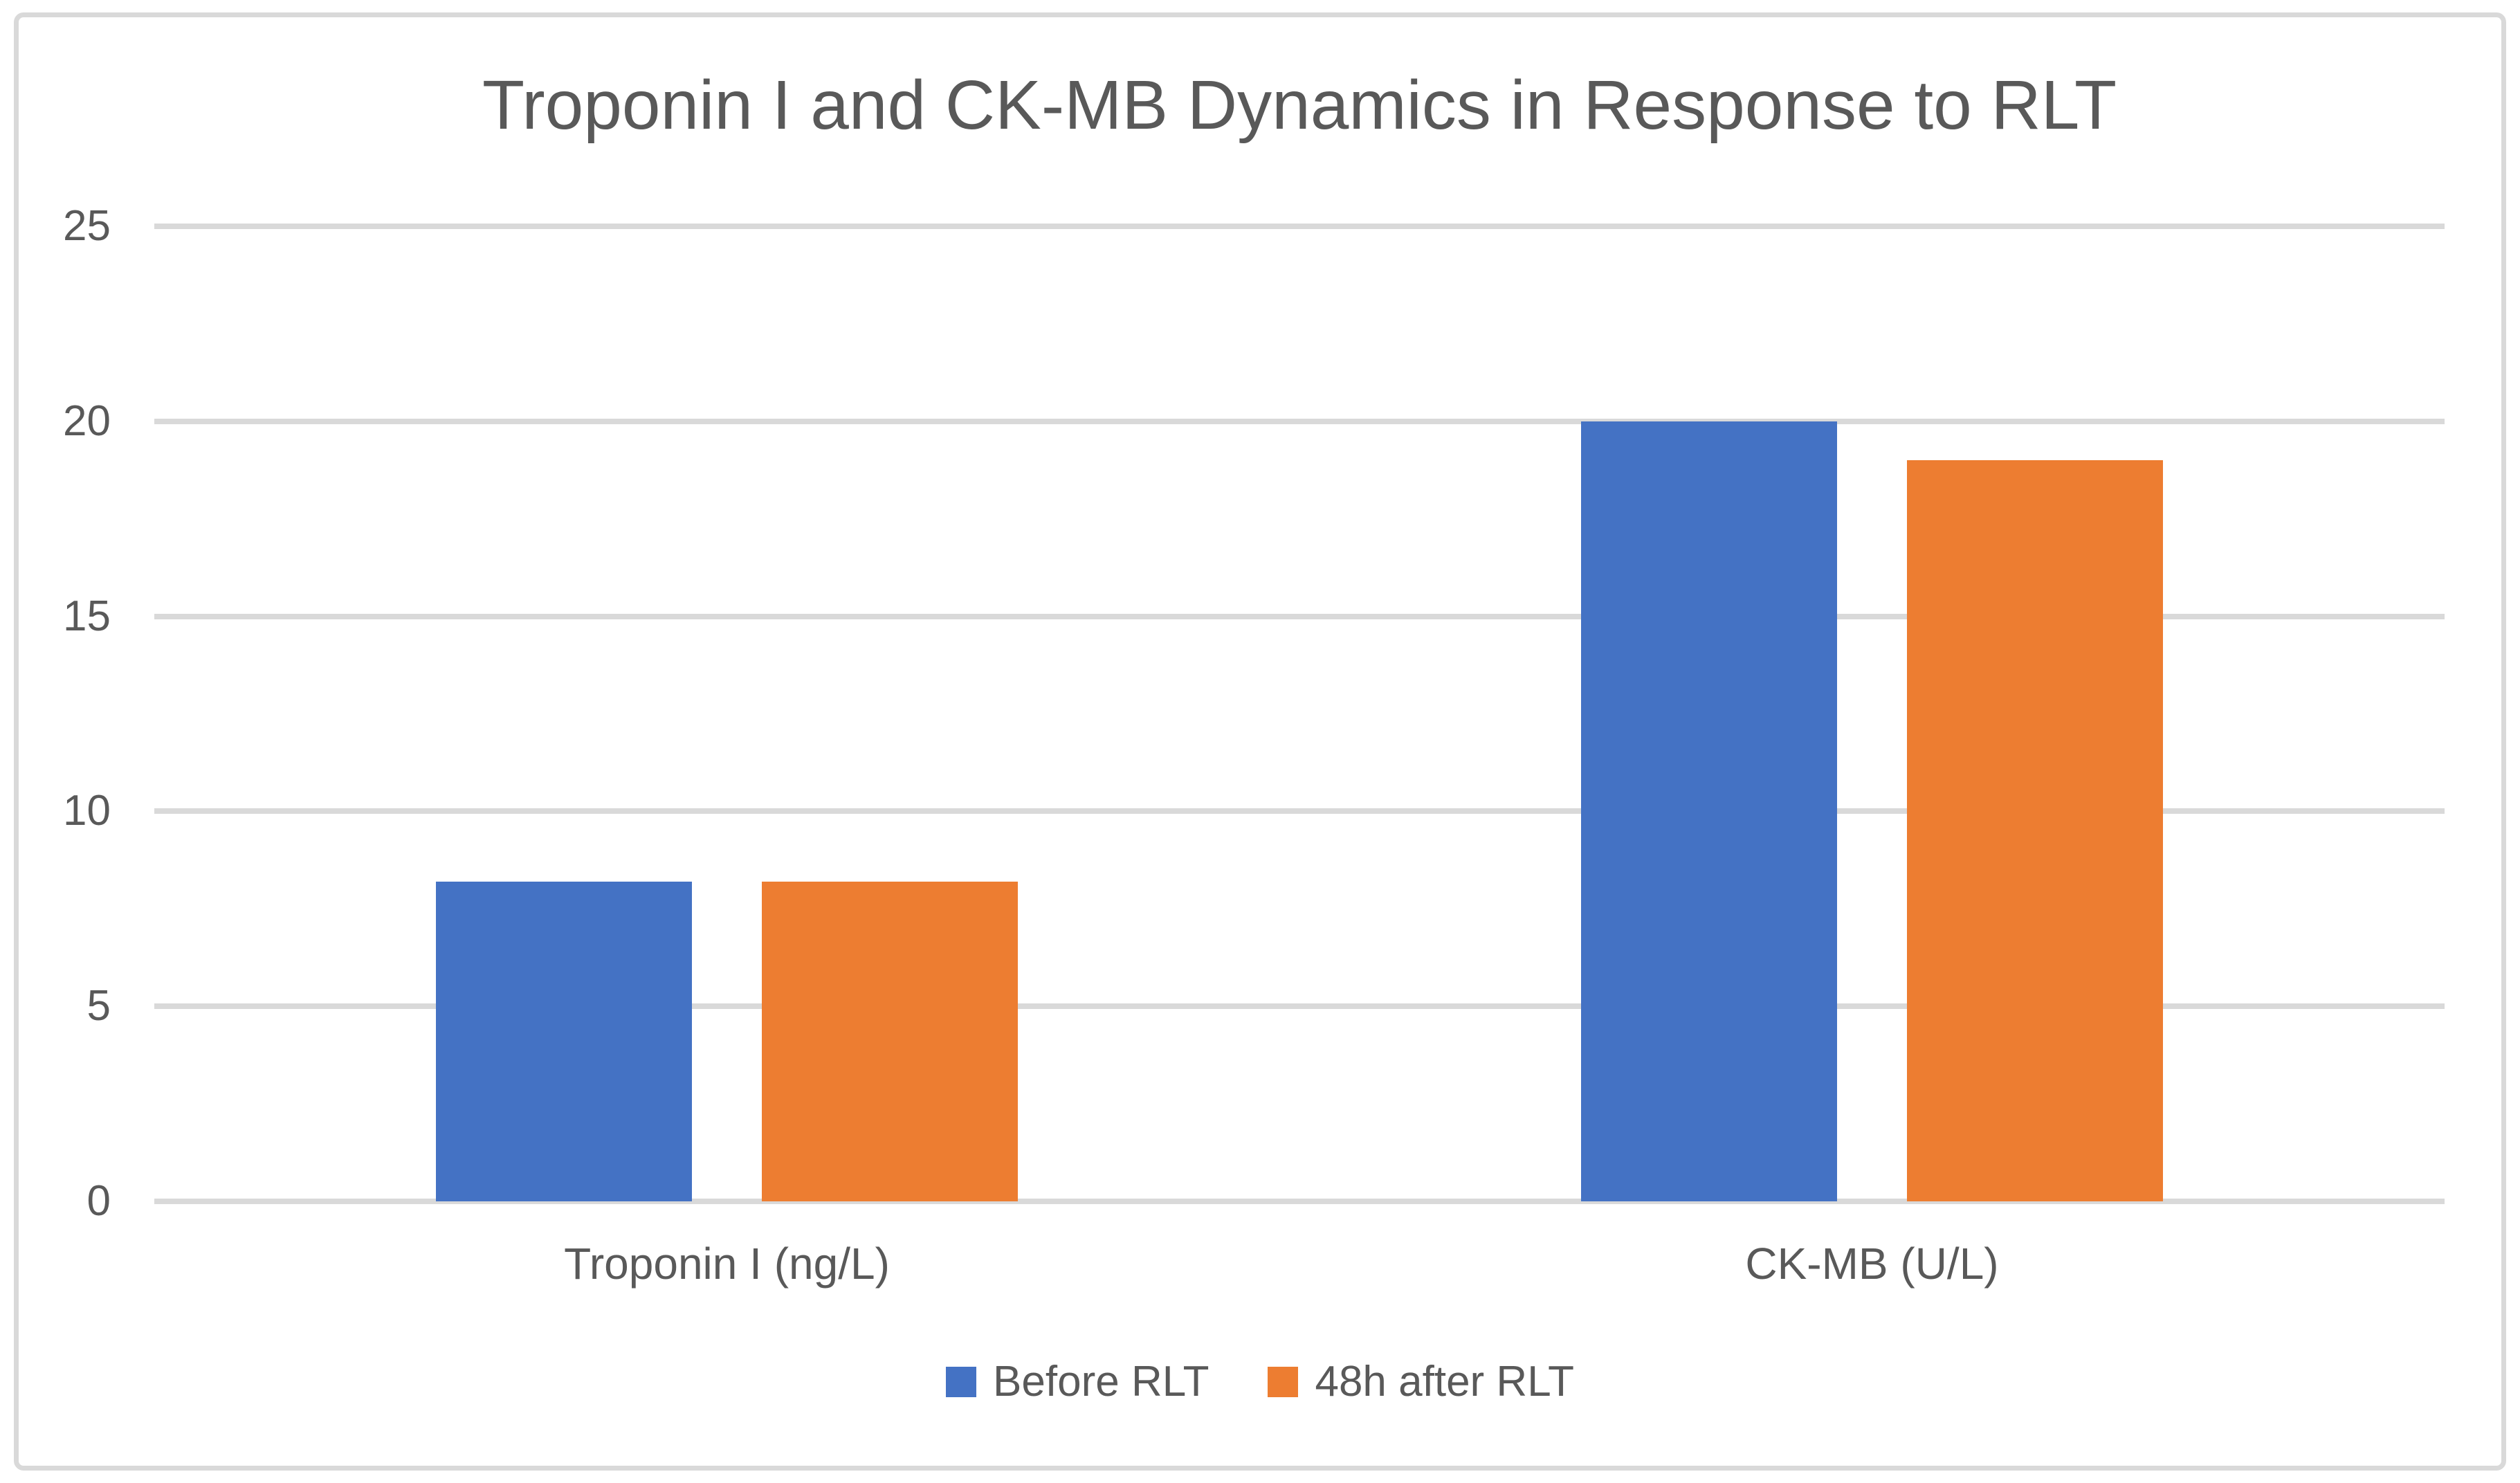 The image size is (2520, 1483). Describe the element at coordinates (1872, 1264) in the screenshot. I see `category-label-ckmb: CK-MB (U/L)` at that location.